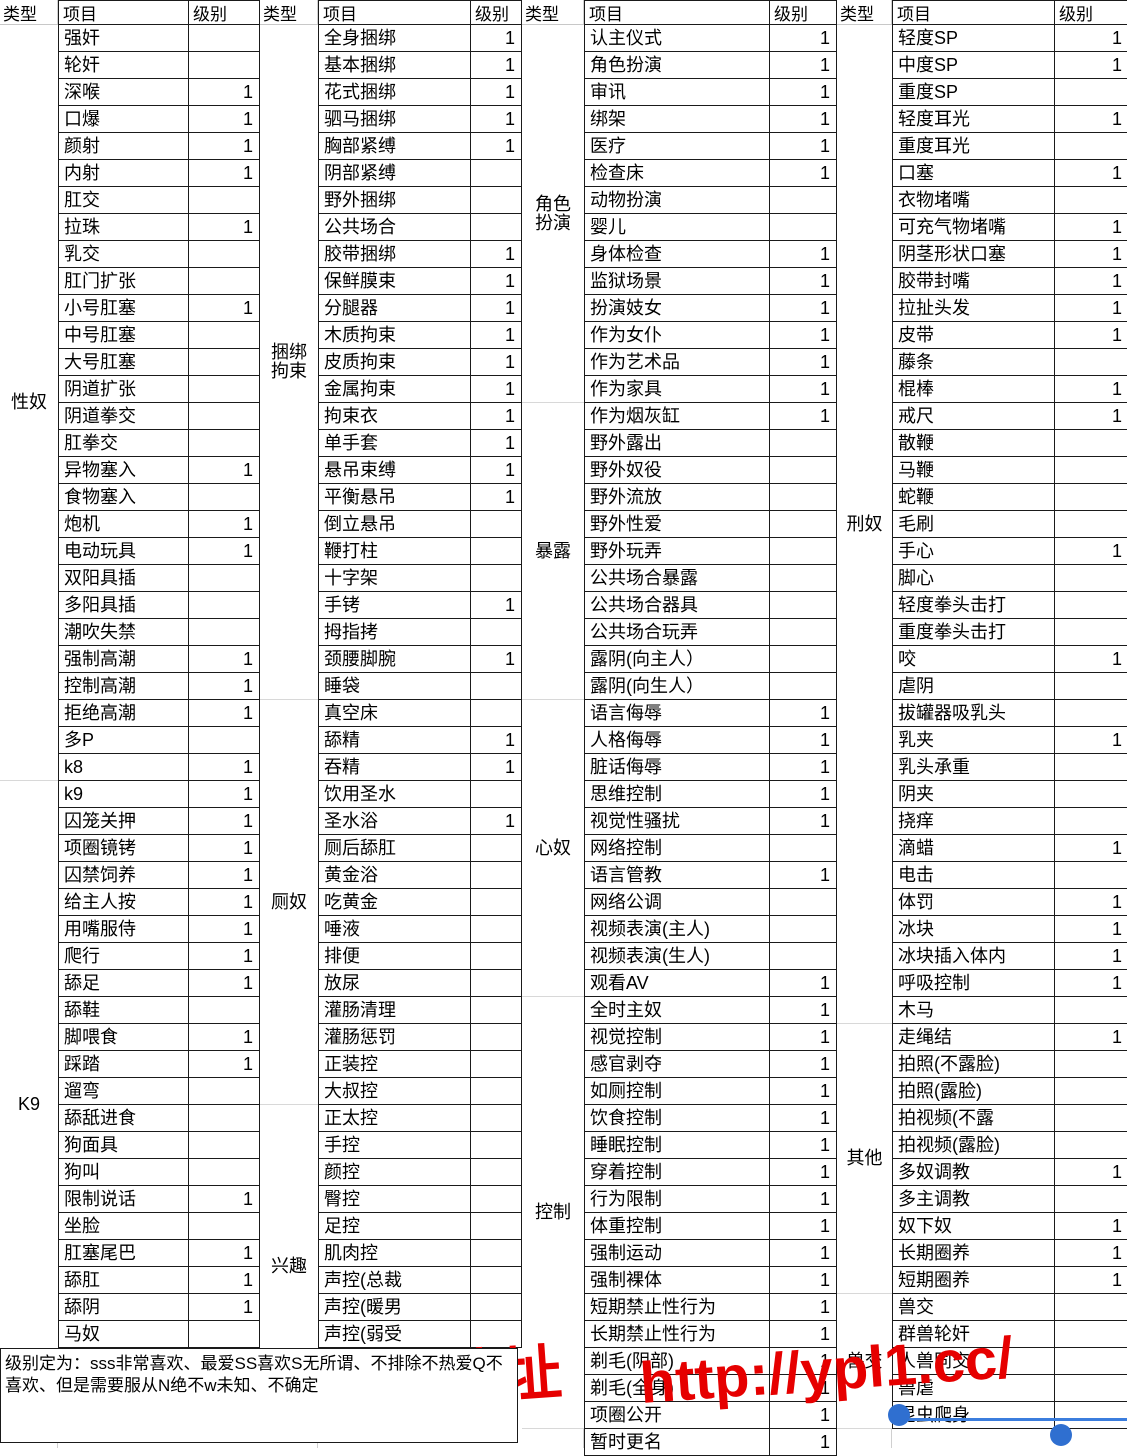 The height and width of the screenshot is (1456, 1127). Describe the element at coordinates (394, 821) in the screenshot. I see `item-name-cell: 圣水浴` at that location.